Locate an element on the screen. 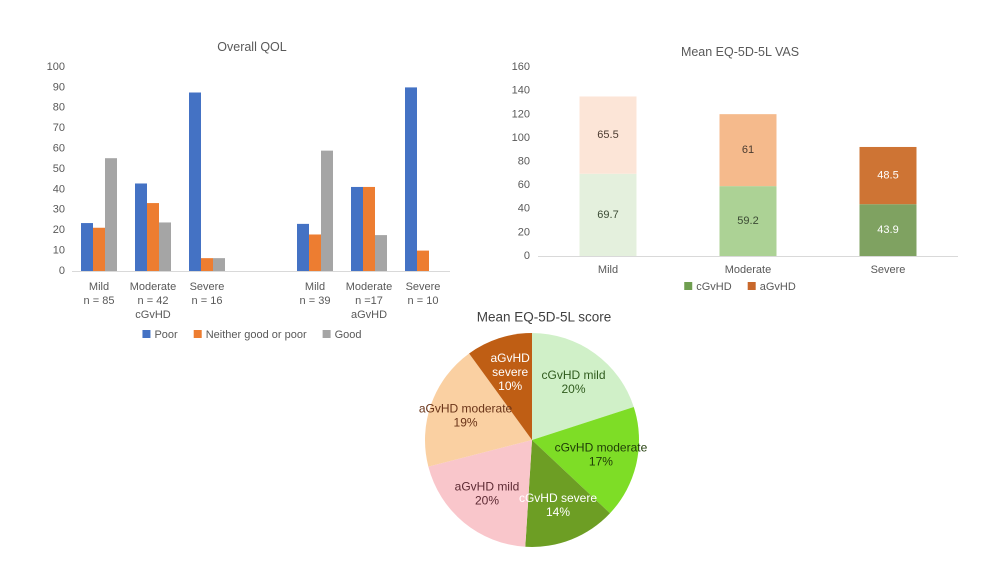 This screenshot has height=563, width=1000. data-label: 61 is located at coordinates (748, 150).